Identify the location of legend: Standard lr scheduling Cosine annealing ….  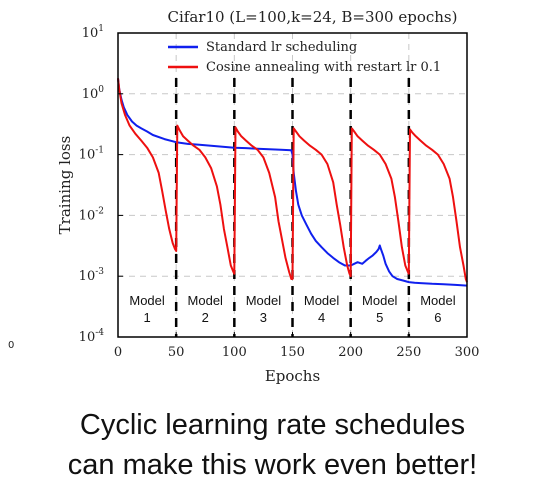
(304, 57).